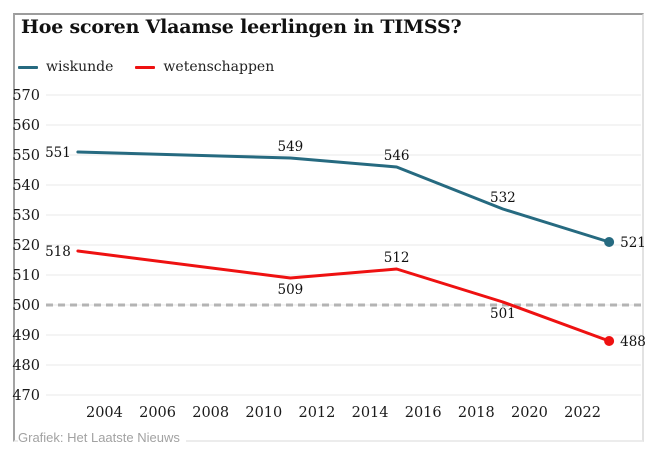 This screenshot has height=455, width=661. What do you see at coordinates (102, 437) in the screenshot?
I see `source-caption: Grafiek: Het Laatste Nieuws` at bounding box center [102, 437].